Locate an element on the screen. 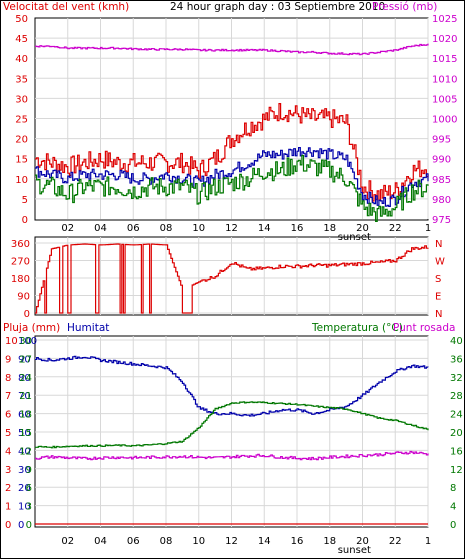 This screenshot has height=559, width=465. x-tick-label: 18 is located at coordinates (329, 228).